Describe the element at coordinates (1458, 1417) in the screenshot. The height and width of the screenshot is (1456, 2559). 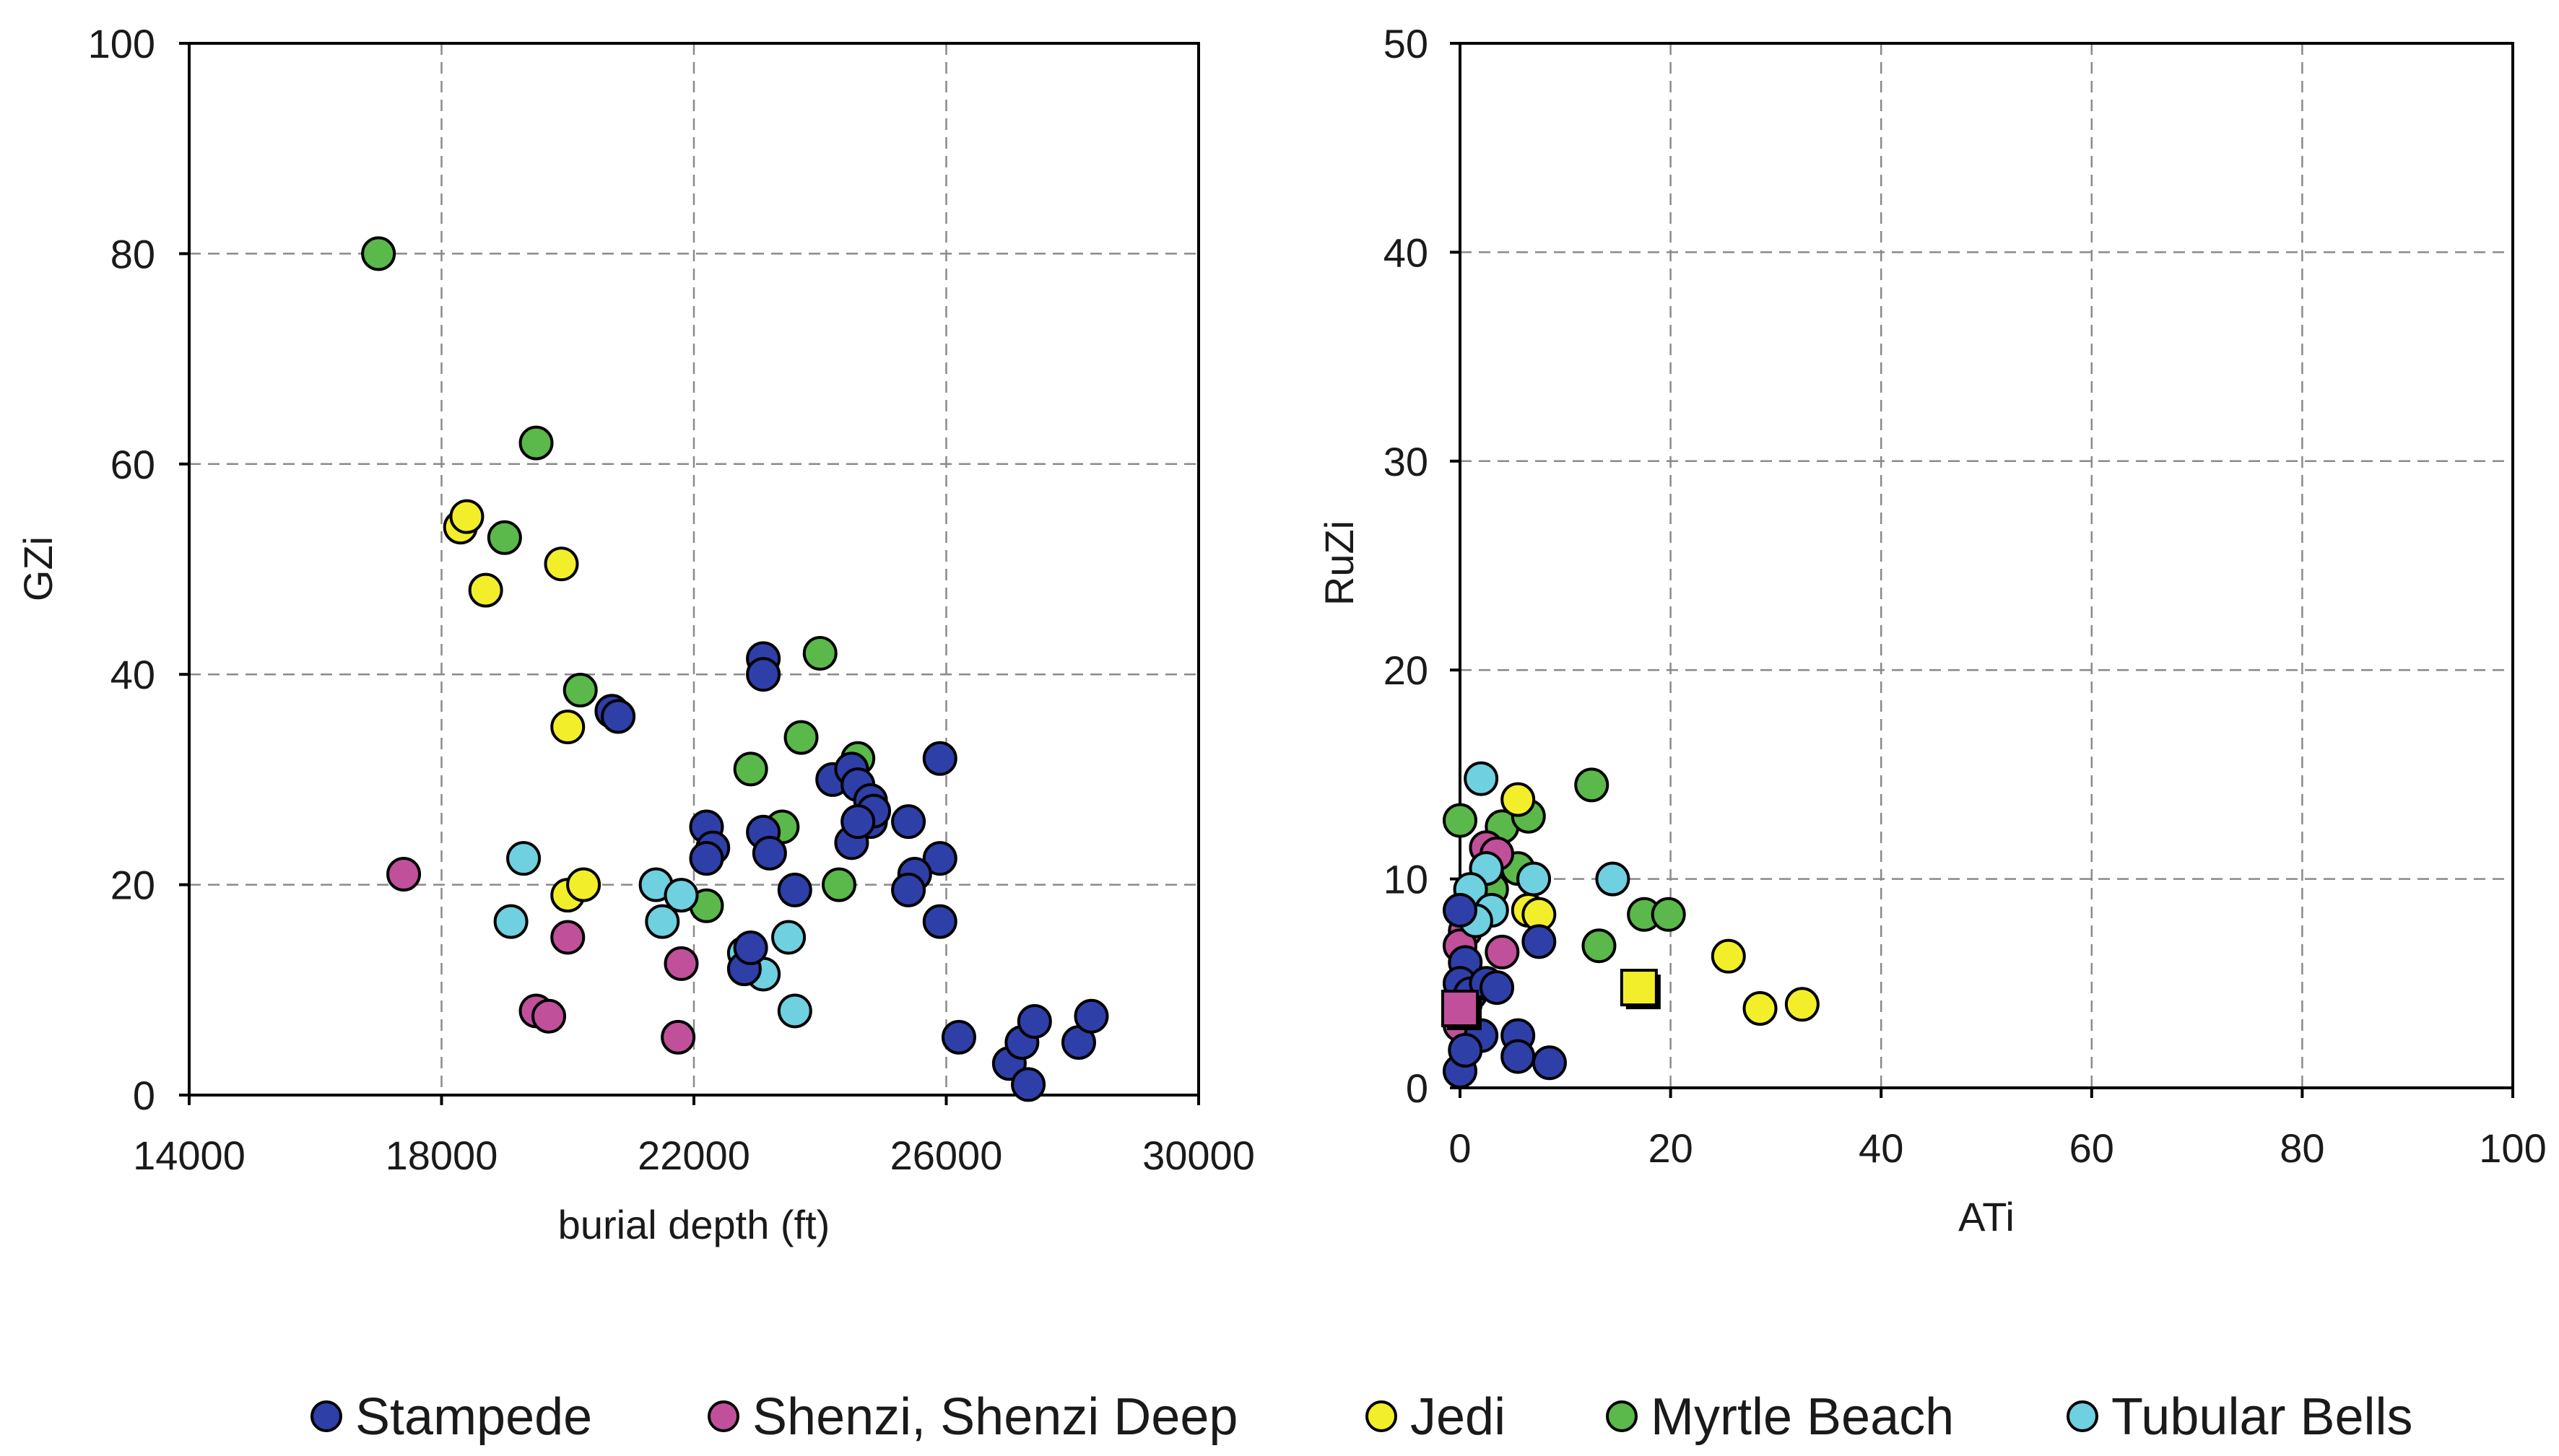
I see `legend-label-jedi: Jedi` at that location.